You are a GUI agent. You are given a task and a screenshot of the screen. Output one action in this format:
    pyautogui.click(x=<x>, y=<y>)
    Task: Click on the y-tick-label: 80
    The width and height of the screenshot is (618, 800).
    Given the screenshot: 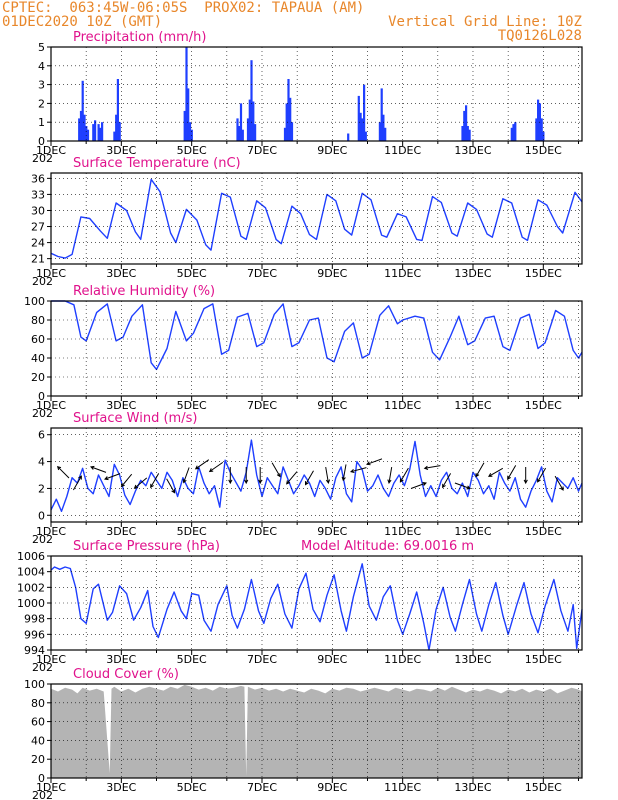 What is the action you would take?
    pyautogui.click(x=38, y=320)
    